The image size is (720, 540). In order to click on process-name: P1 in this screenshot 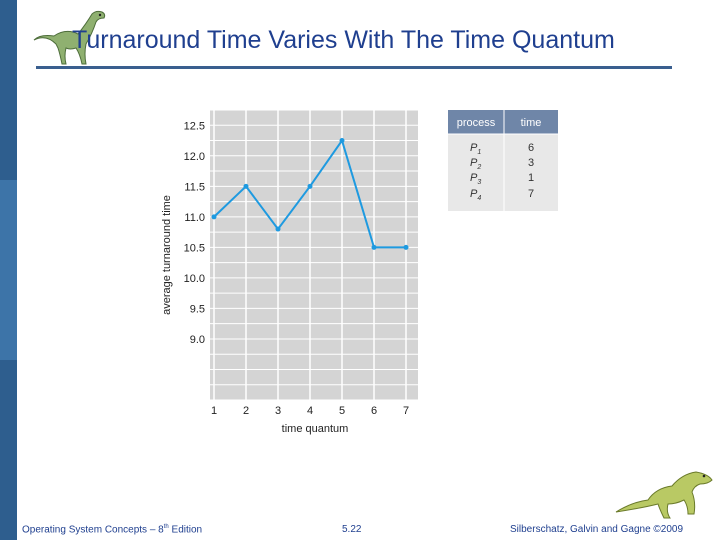, I will do `click(475, 149)`.